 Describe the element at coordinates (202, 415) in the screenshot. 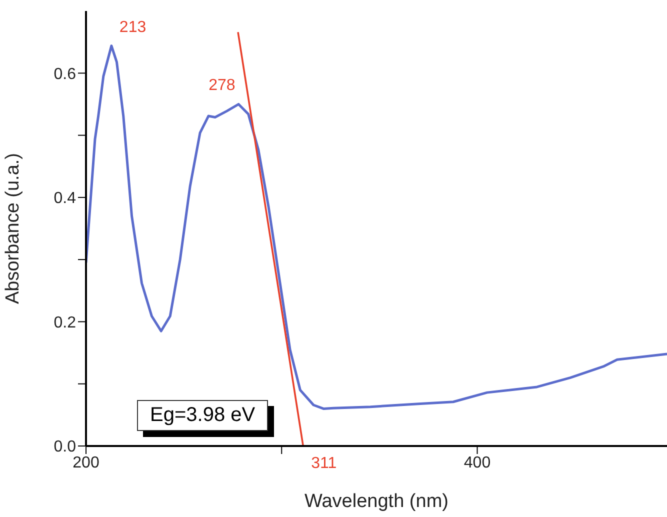

I see `annotation: Eg=3.98 eV` at that location.